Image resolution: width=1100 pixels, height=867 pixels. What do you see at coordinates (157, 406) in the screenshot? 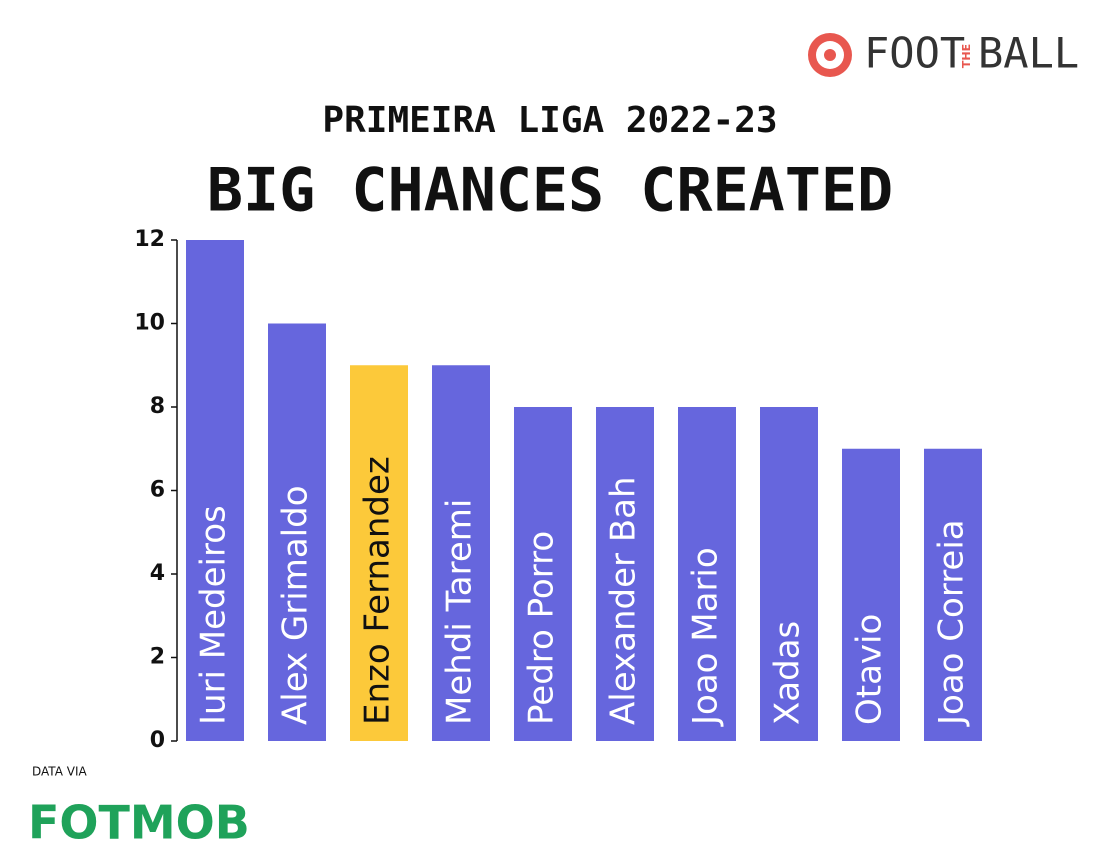
I see `y-tick-label: 8` at bounding box center [157, 406].